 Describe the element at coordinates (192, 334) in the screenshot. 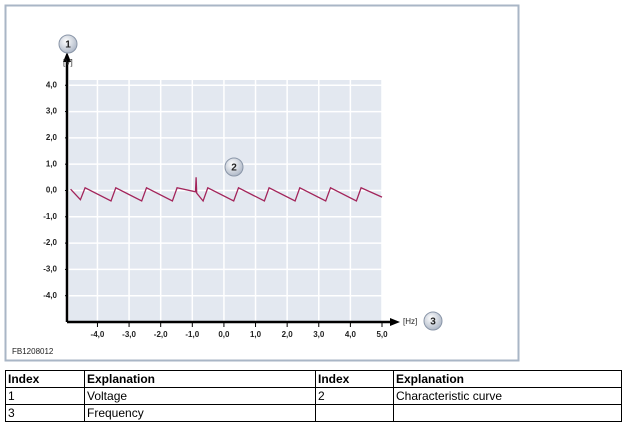

I see `x-tick-label: -1,0` at that location.